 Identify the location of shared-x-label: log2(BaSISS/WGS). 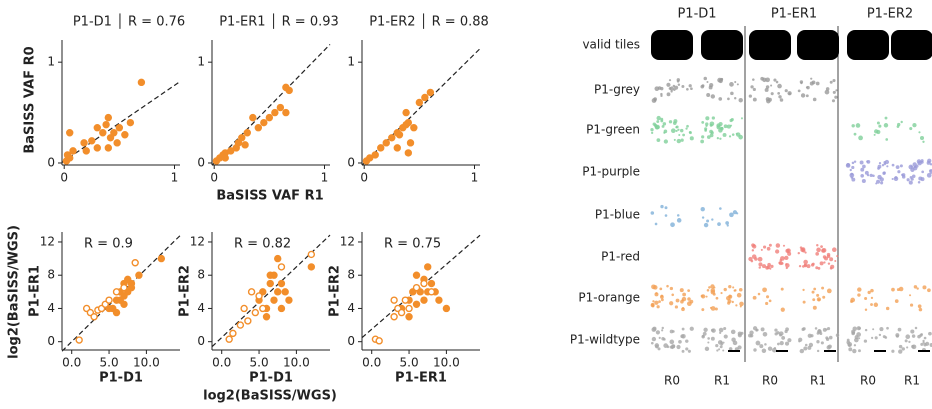
(270, 396).